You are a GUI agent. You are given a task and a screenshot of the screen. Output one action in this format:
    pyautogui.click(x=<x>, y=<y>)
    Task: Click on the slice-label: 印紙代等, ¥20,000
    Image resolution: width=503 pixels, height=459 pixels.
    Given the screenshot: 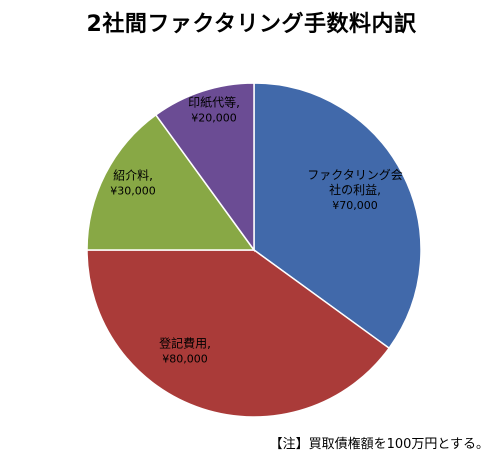 What is the action you would take?
    pyautogui.click(x=214, y=110)
    